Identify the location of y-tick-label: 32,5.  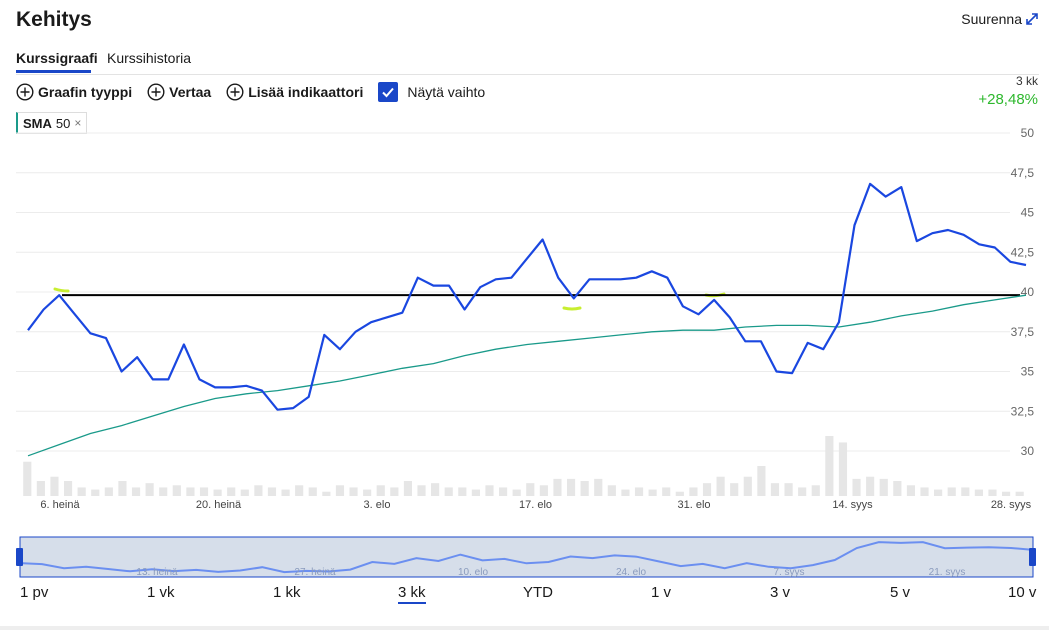
(1023, 411).